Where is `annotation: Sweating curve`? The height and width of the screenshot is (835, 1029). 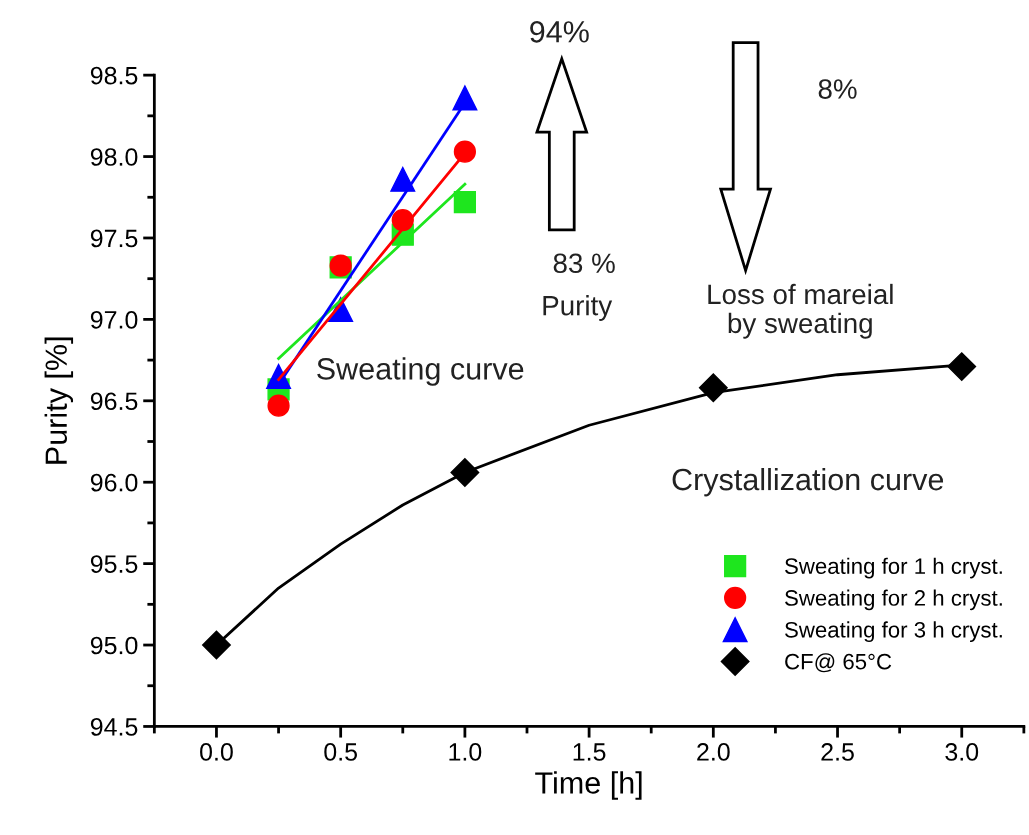 annotation: Sweating curve is located at coordinates (420, 371).